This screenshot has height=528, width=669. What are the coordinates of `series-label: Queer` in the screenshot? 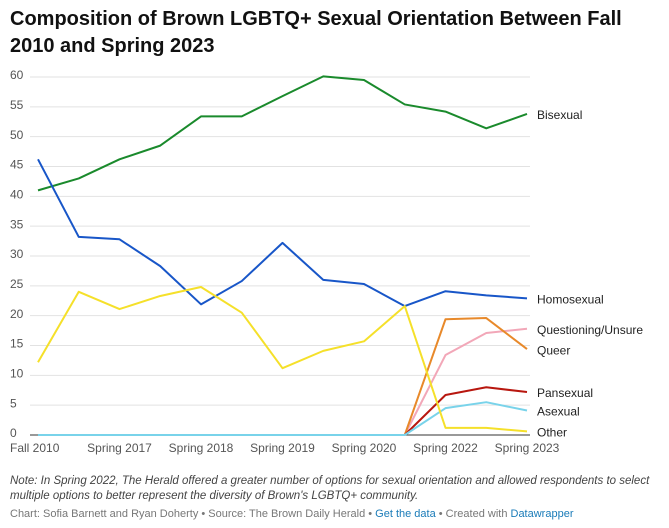 It's located at (553, 350).